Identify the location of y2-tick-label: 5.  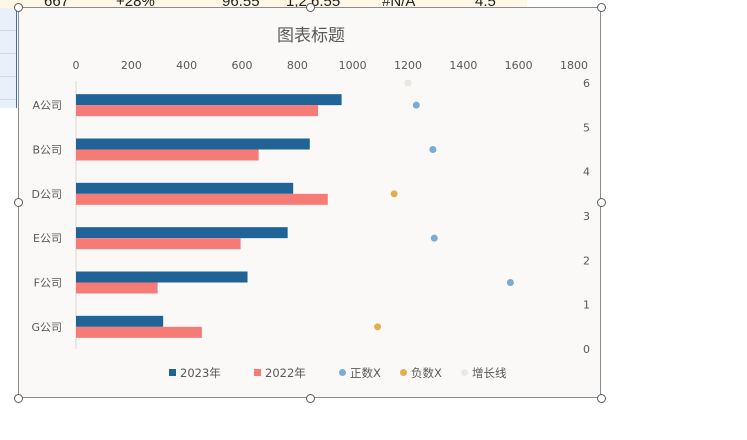
(586, 127).